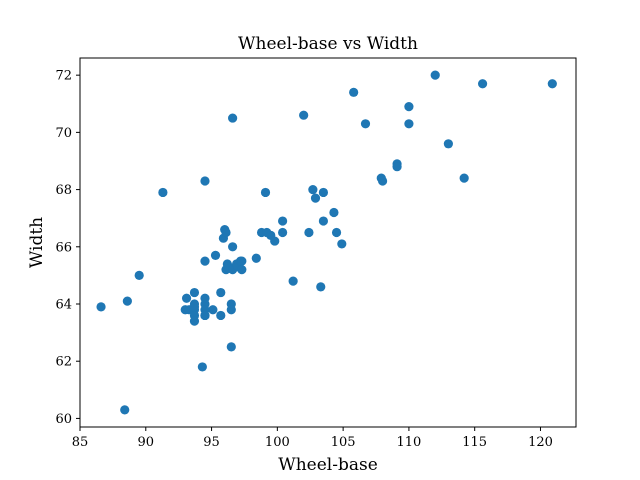 Image resolution: width=640 pixels, height=480 pixels. I want to click on y-tick-label: 66, so click(63, 247).